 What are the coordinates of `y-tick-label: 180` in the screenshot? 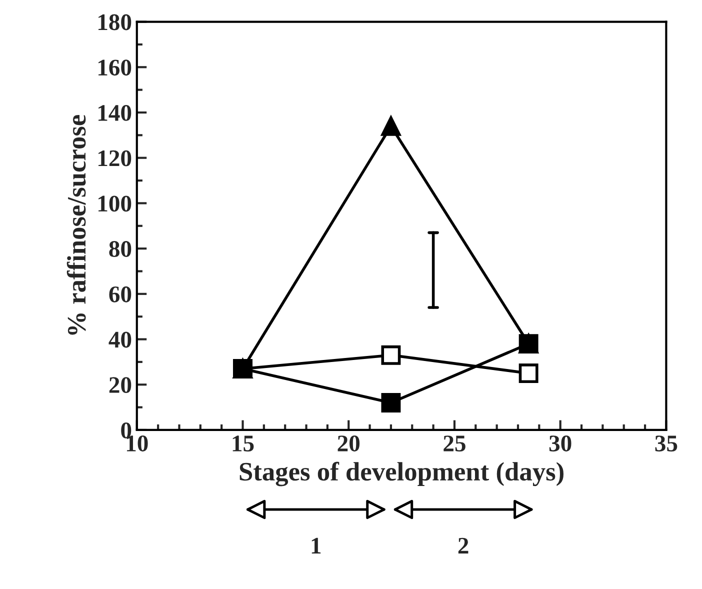 It's located at (115, 22).